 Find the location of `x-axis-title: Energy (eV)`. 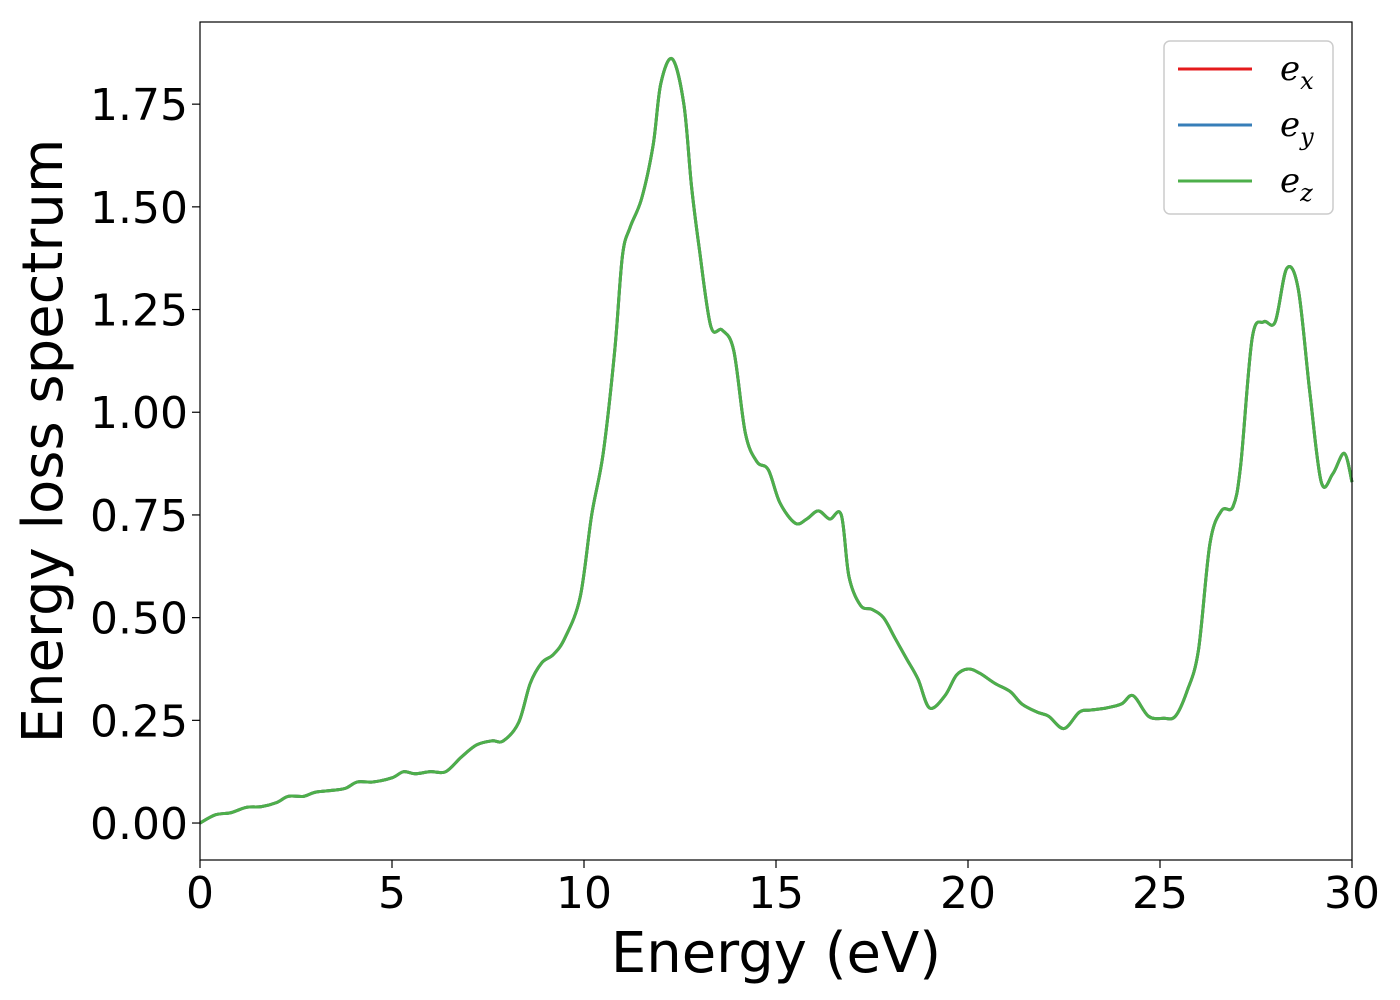

x-axis-title: Energy (eV) is located at coordinates (776, 953).